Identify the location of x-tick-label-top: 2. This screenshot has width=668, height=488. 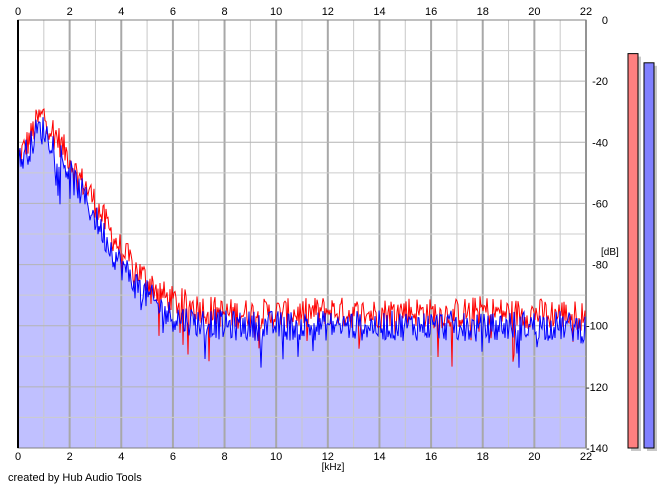
(70, 12).